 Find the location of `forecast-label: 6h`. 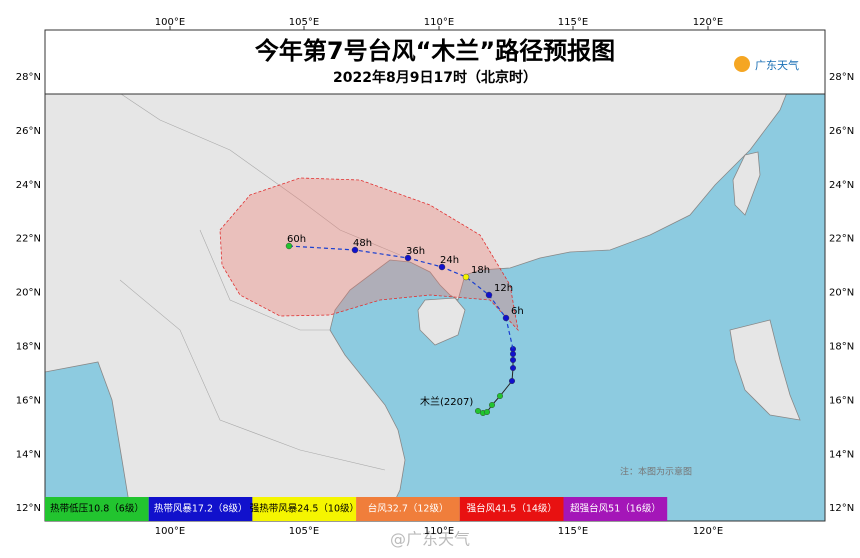

forecast-label: 6h is located at coordinates (517, 311).